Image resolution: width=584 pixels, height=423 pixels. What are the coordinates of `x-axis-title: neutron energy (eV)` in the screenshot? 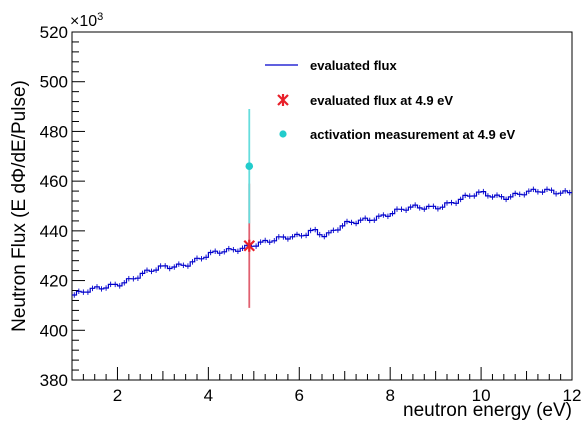 It's located at (487, 410).